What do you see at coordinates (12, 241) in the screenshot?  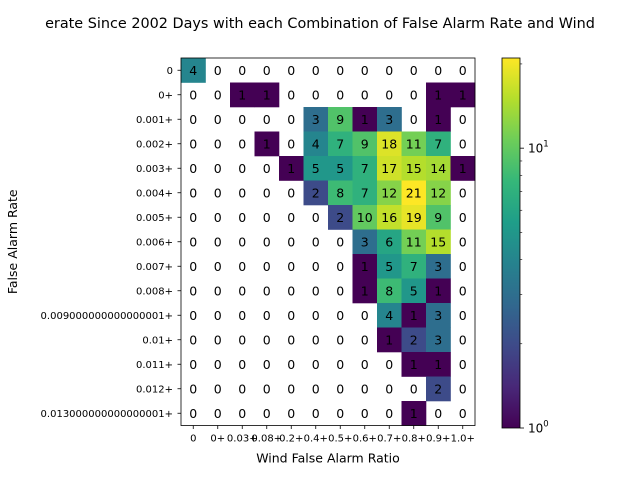 I see `y-axis-label: False Alarm Rate` at bounding box center [12, 241].